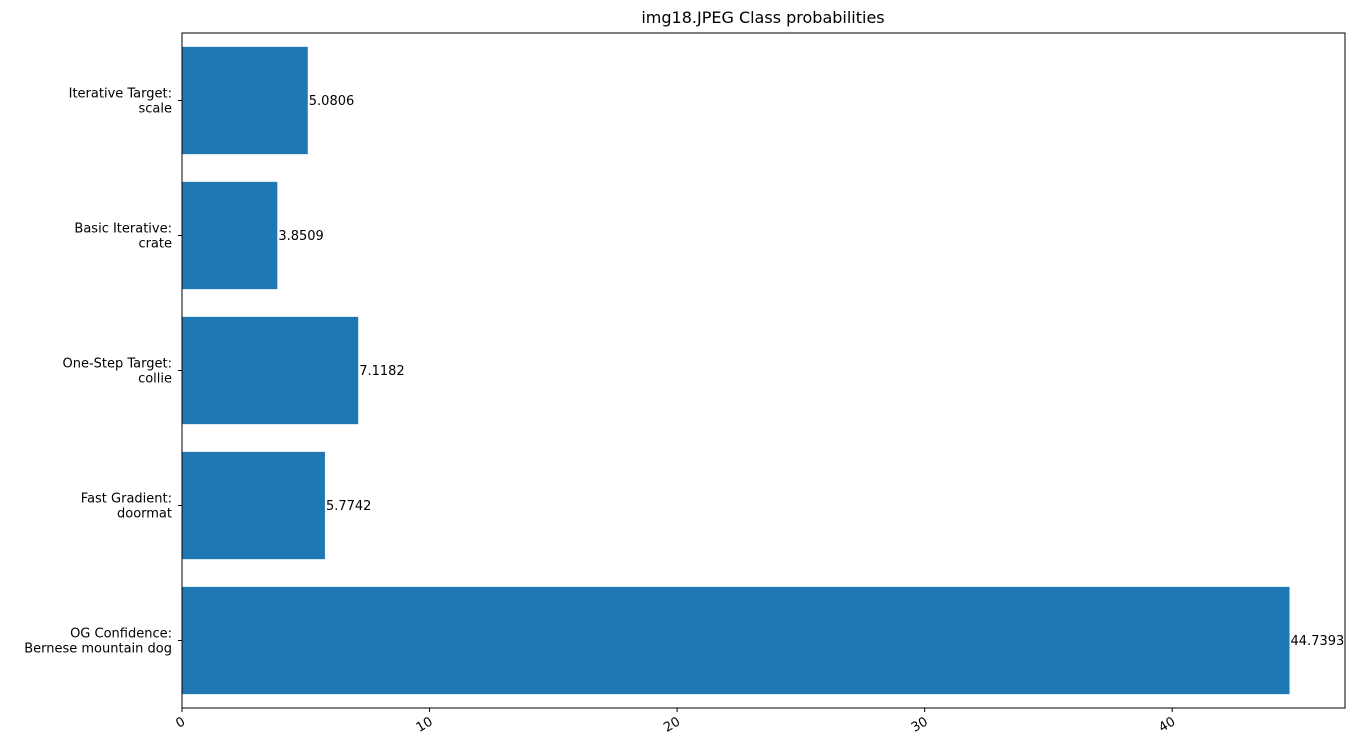 The width and height of the screenshot is (1355, 752). What do you see at coordinates (156, 109) in the screenshot?
I see `category-label: scale` at bounding box center [156, 109].